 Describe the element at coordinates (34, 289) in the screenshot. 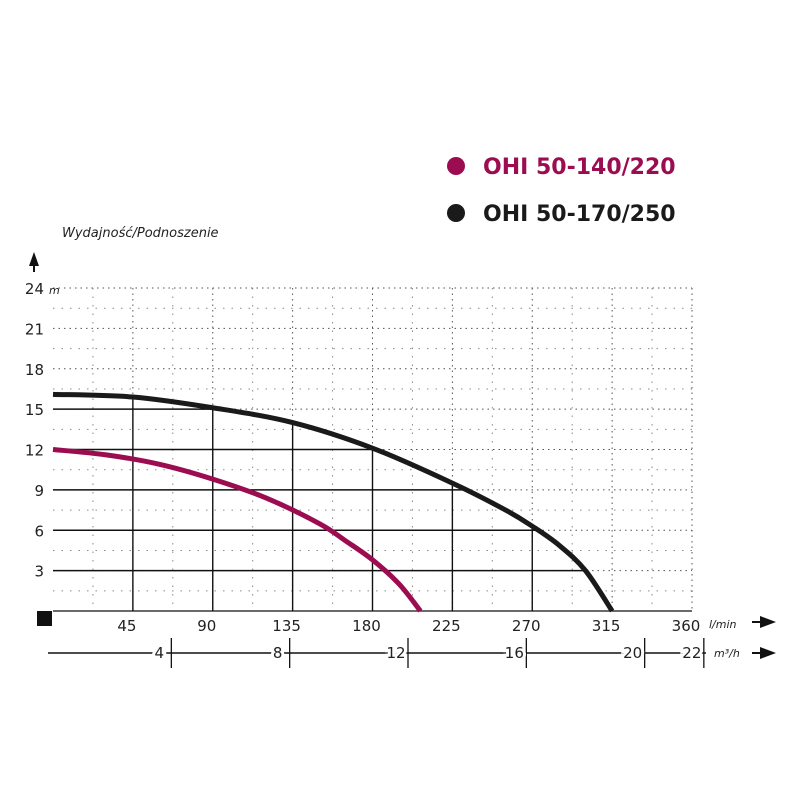

I see `y-tick-label: 24` at that location.